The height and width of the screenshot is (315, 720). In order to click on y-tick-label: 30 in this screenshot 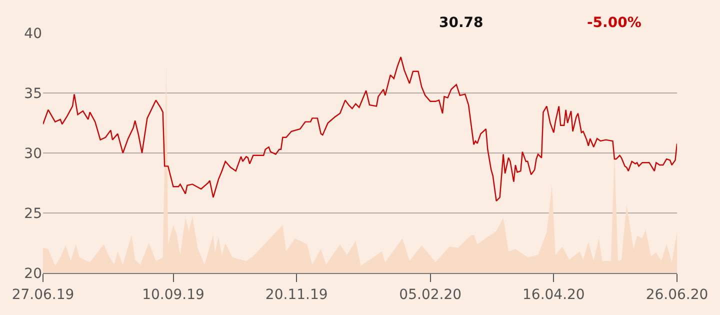, I will do `click(33, 154)`.